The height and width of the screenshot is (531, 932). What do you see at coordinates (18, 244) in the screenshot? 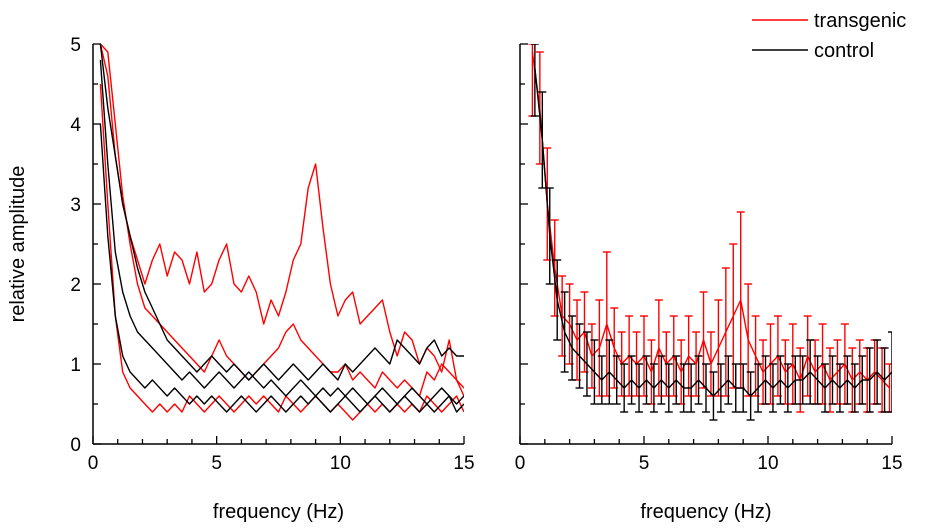
I see `y-axis-label: relative amplitude` at bounding box center [18, 244].